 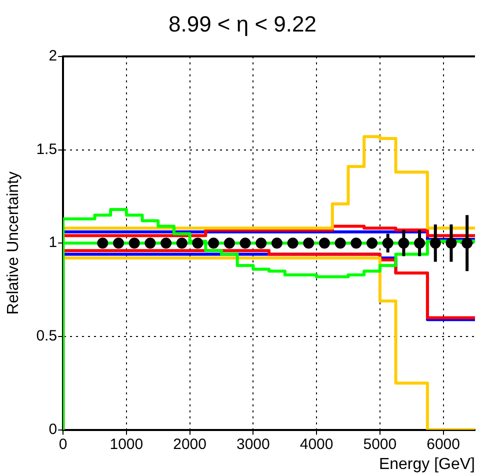 I want to click on y-tick-label: 1.5, so click(x=47, y=149).